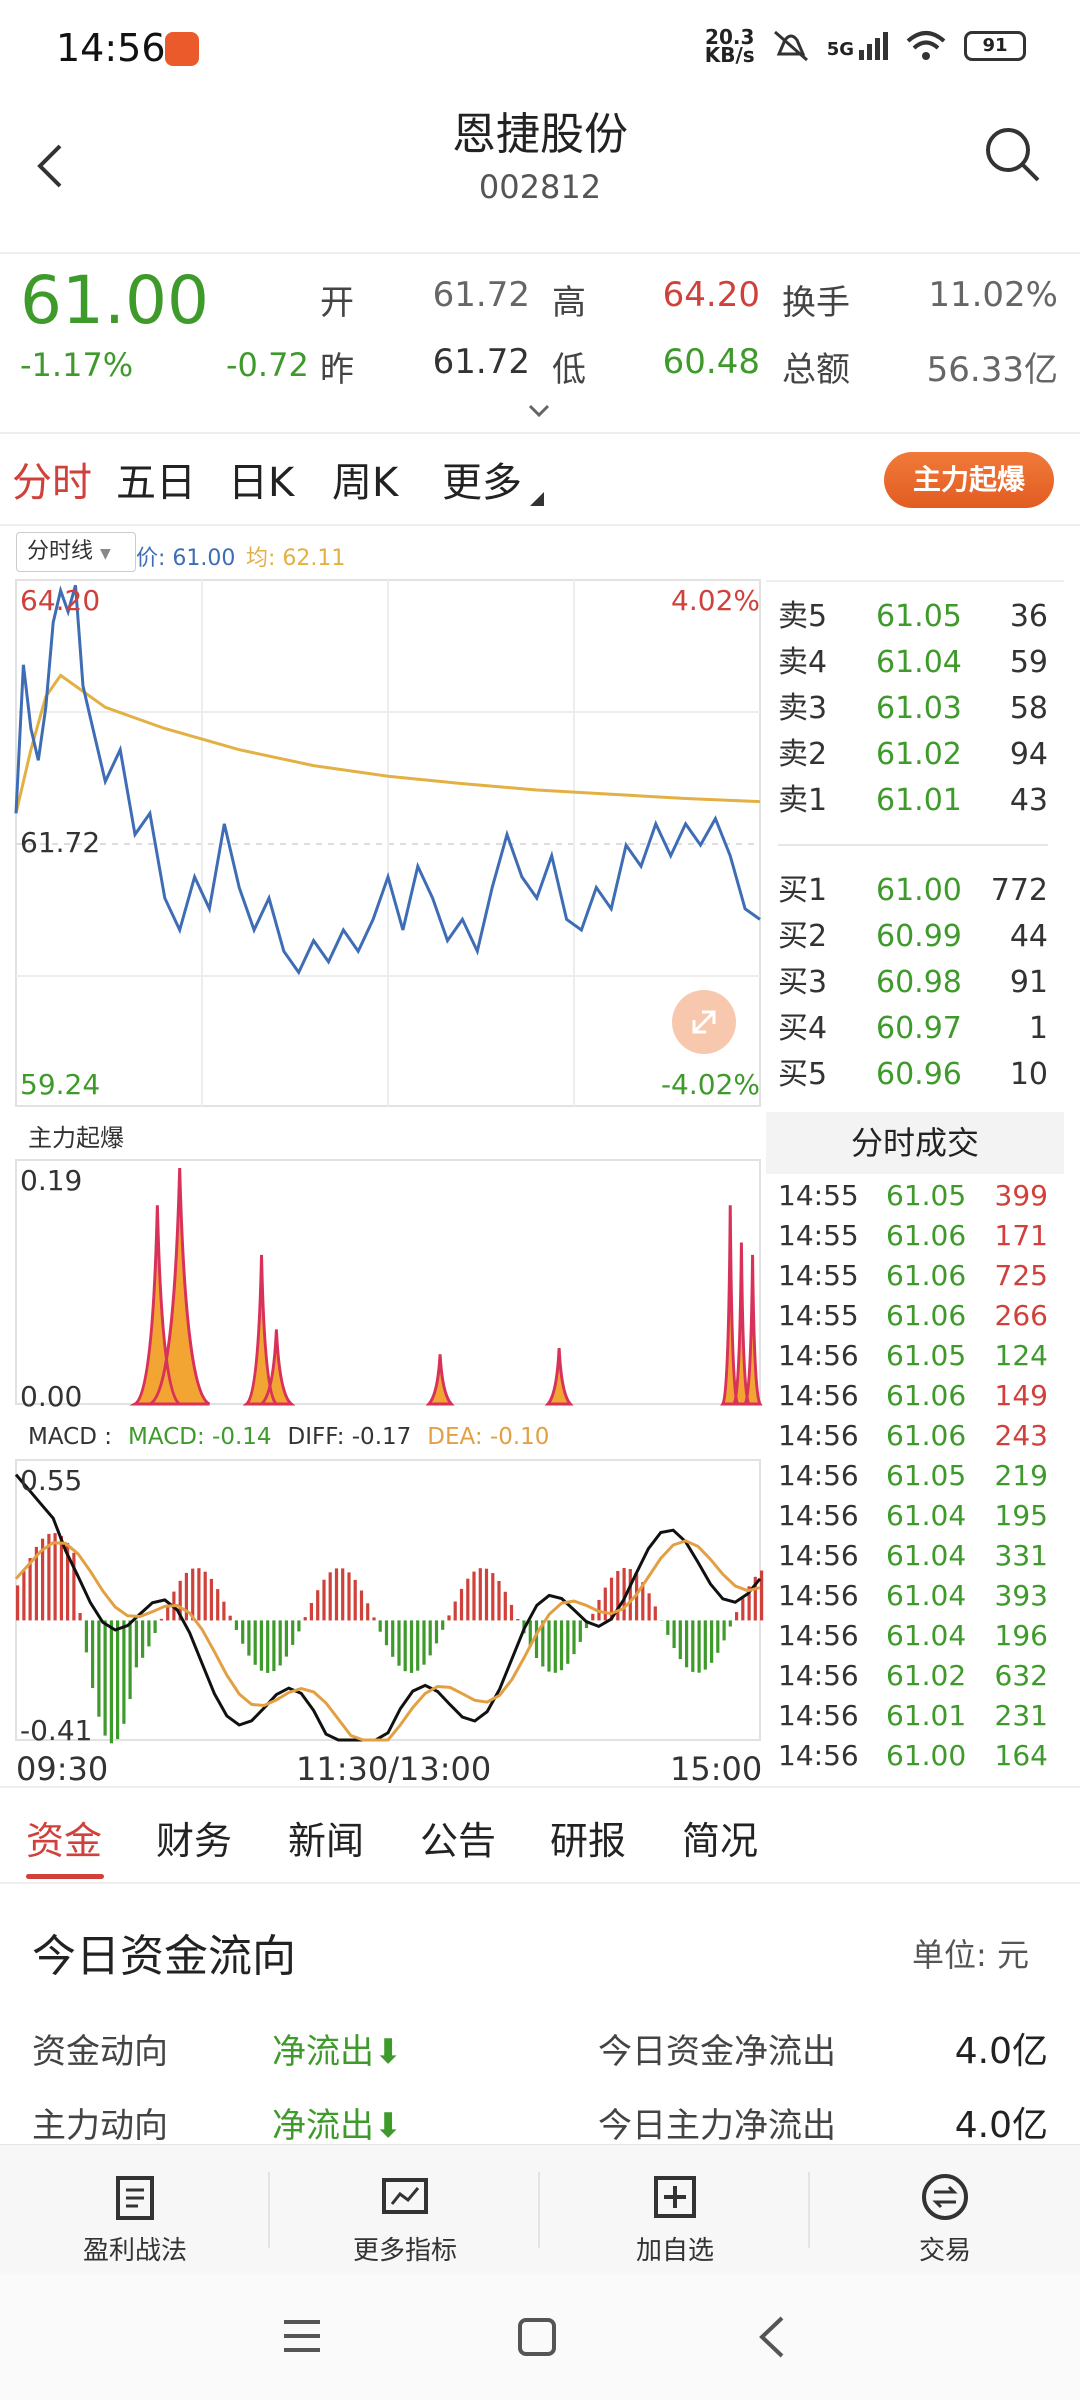  What do you see at coordinates (111, 48) in the screenshot?
I see `status-time: 14:56` at bounding box center [111, 48].